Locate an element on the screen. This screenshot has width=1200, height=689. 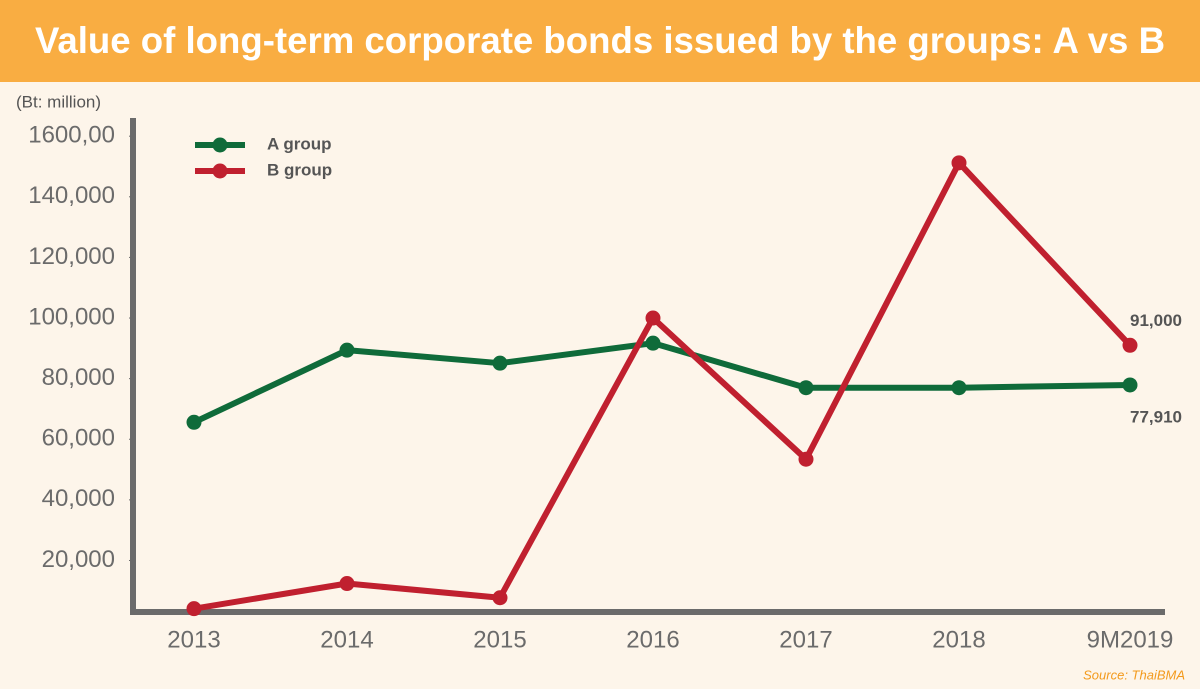
y-tick-label: 80,000 is located at coordinates (78, 377).